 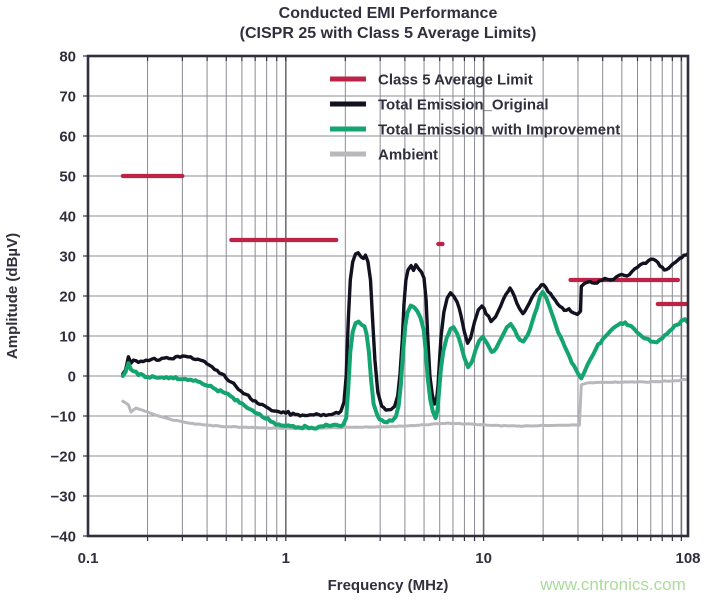 I want to click on y-tick-label: −40, so click(x=63, y=536).